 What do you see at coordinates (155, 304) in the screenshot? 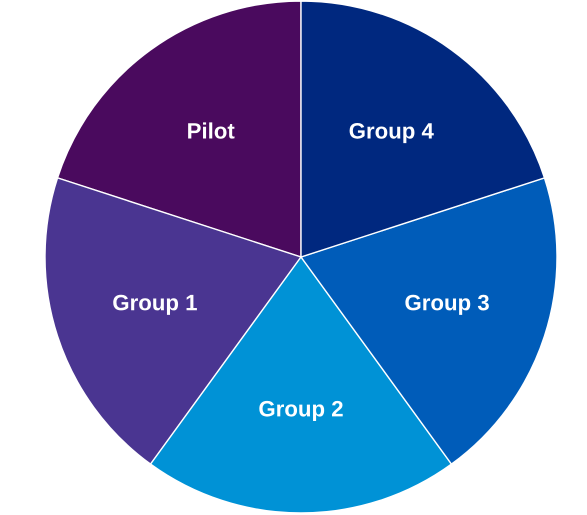
I see `slice-label: Group 1` at bounding box center [155, 304].